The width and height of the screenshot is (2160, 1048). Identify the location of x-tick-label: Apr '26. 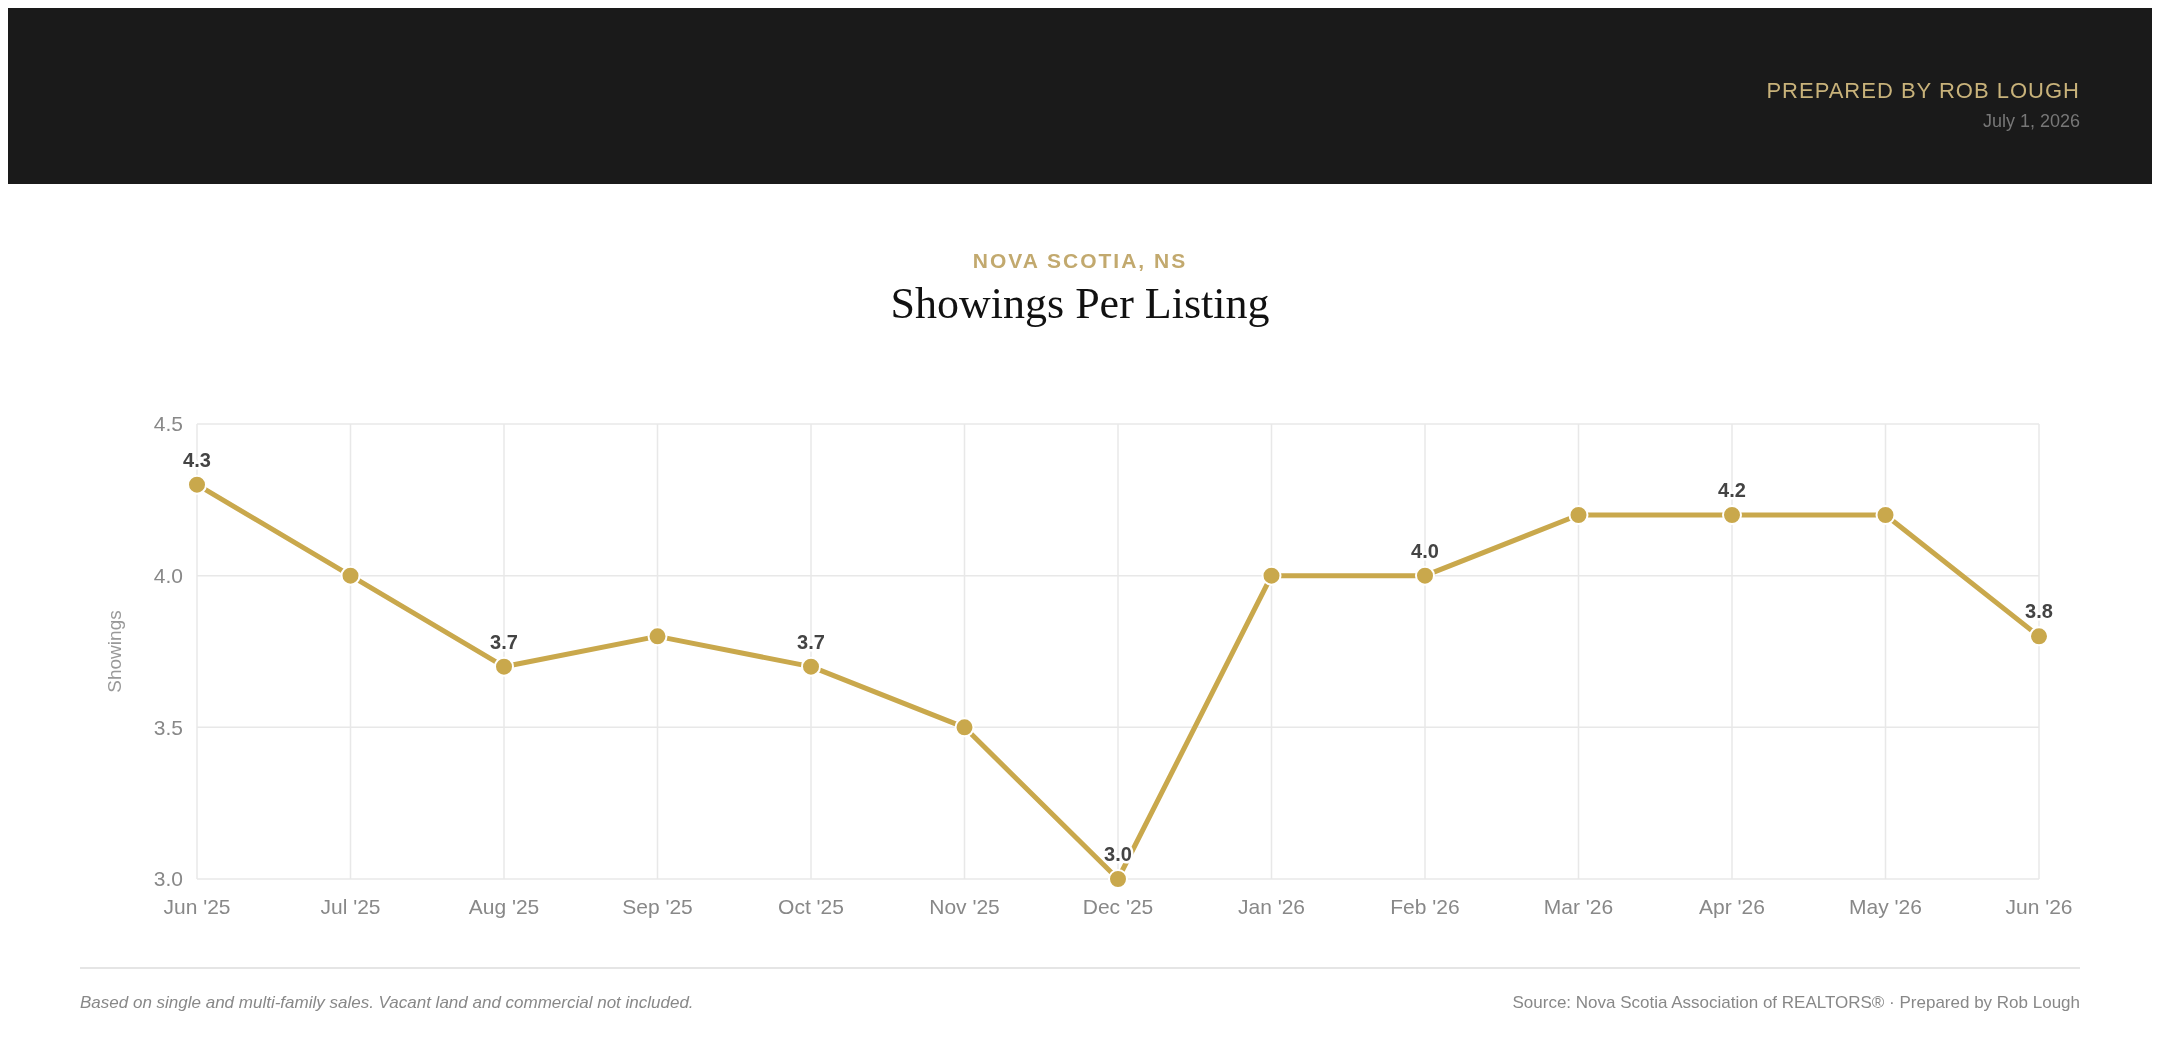
(1732, 906).